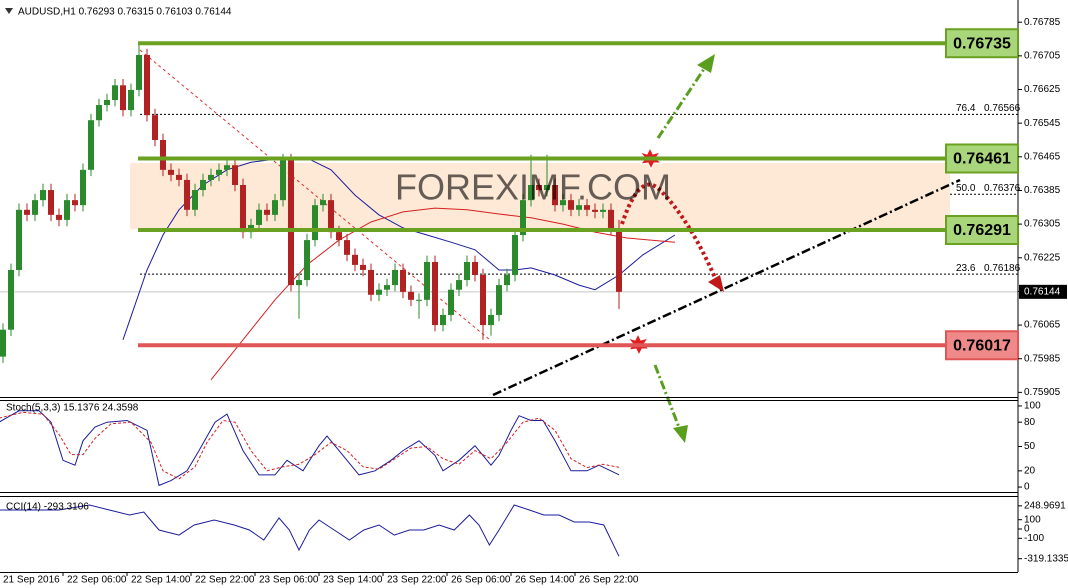  I want to click on level-label: 0.76017, so click(982, 345).